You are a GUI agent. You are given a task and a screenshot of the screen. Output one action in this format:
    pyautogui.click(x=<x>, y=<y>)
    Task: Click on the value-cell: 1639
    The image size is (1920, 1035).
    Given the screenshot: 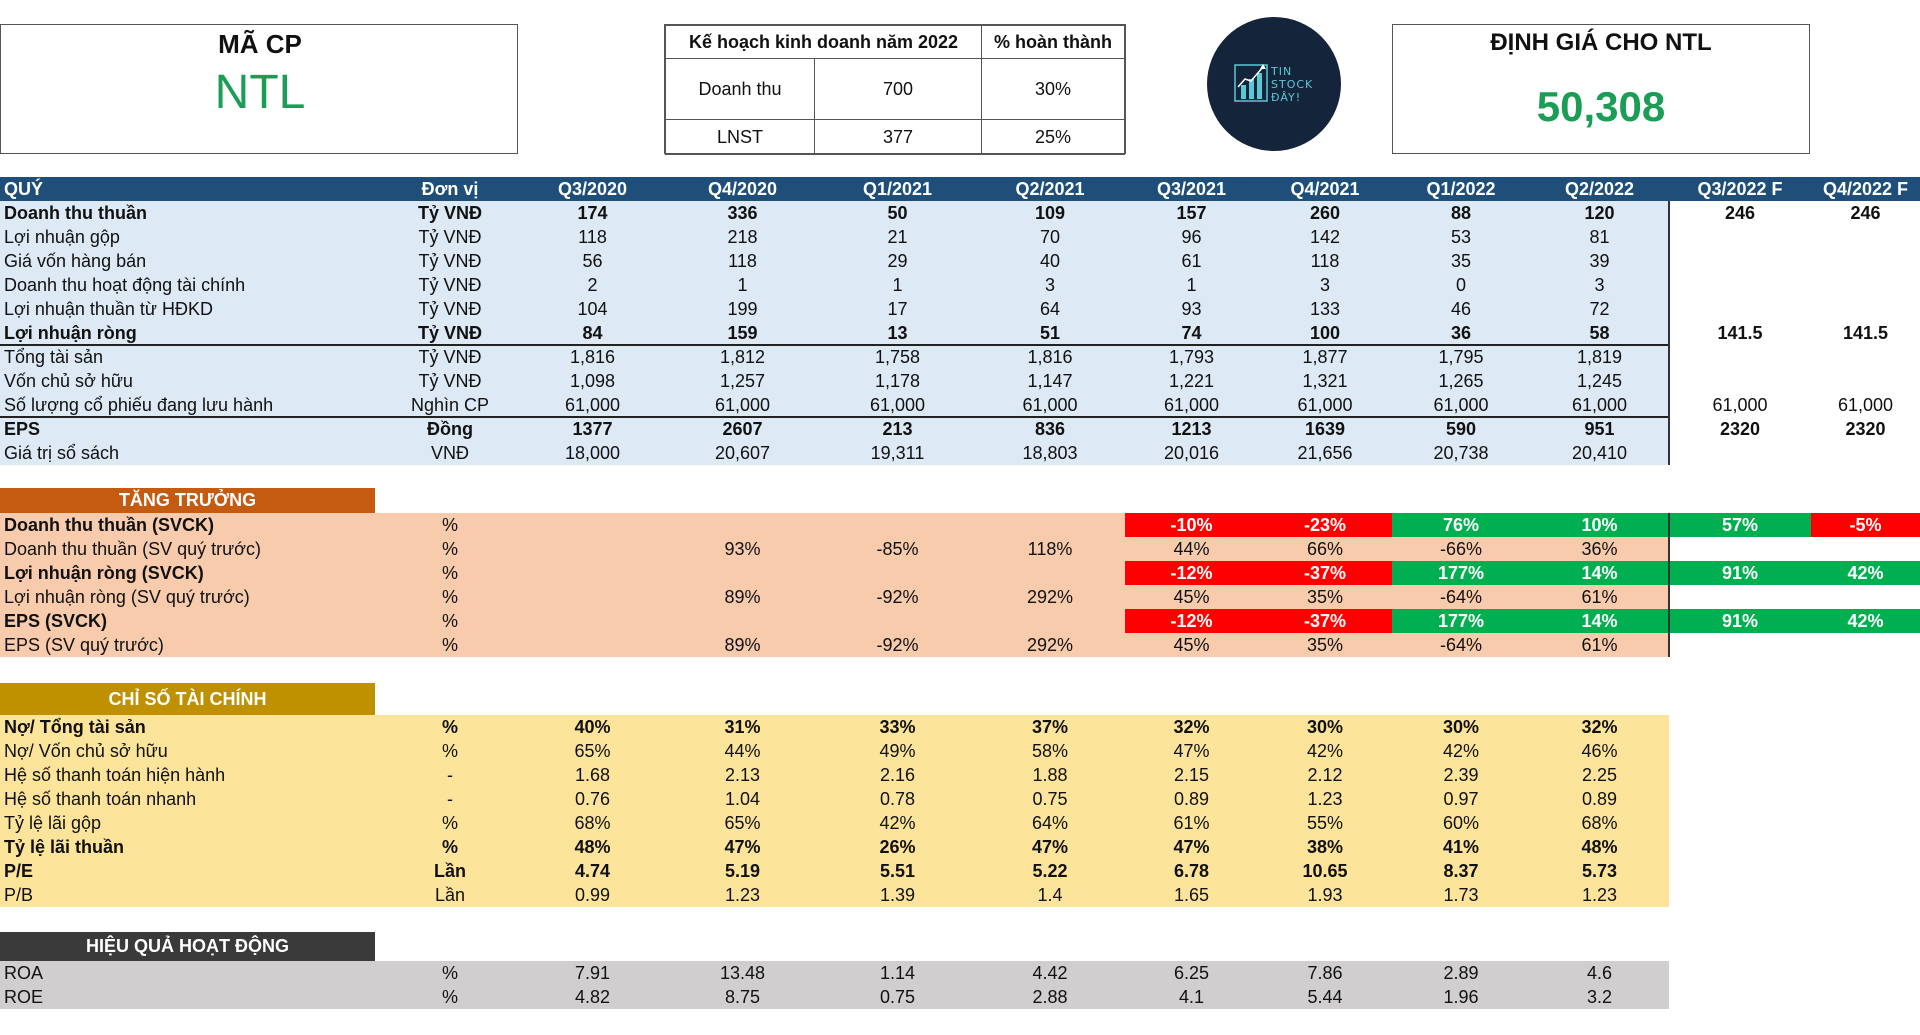 What is the action you would take?
    pyautogui.click(x=1325, y=429)
    